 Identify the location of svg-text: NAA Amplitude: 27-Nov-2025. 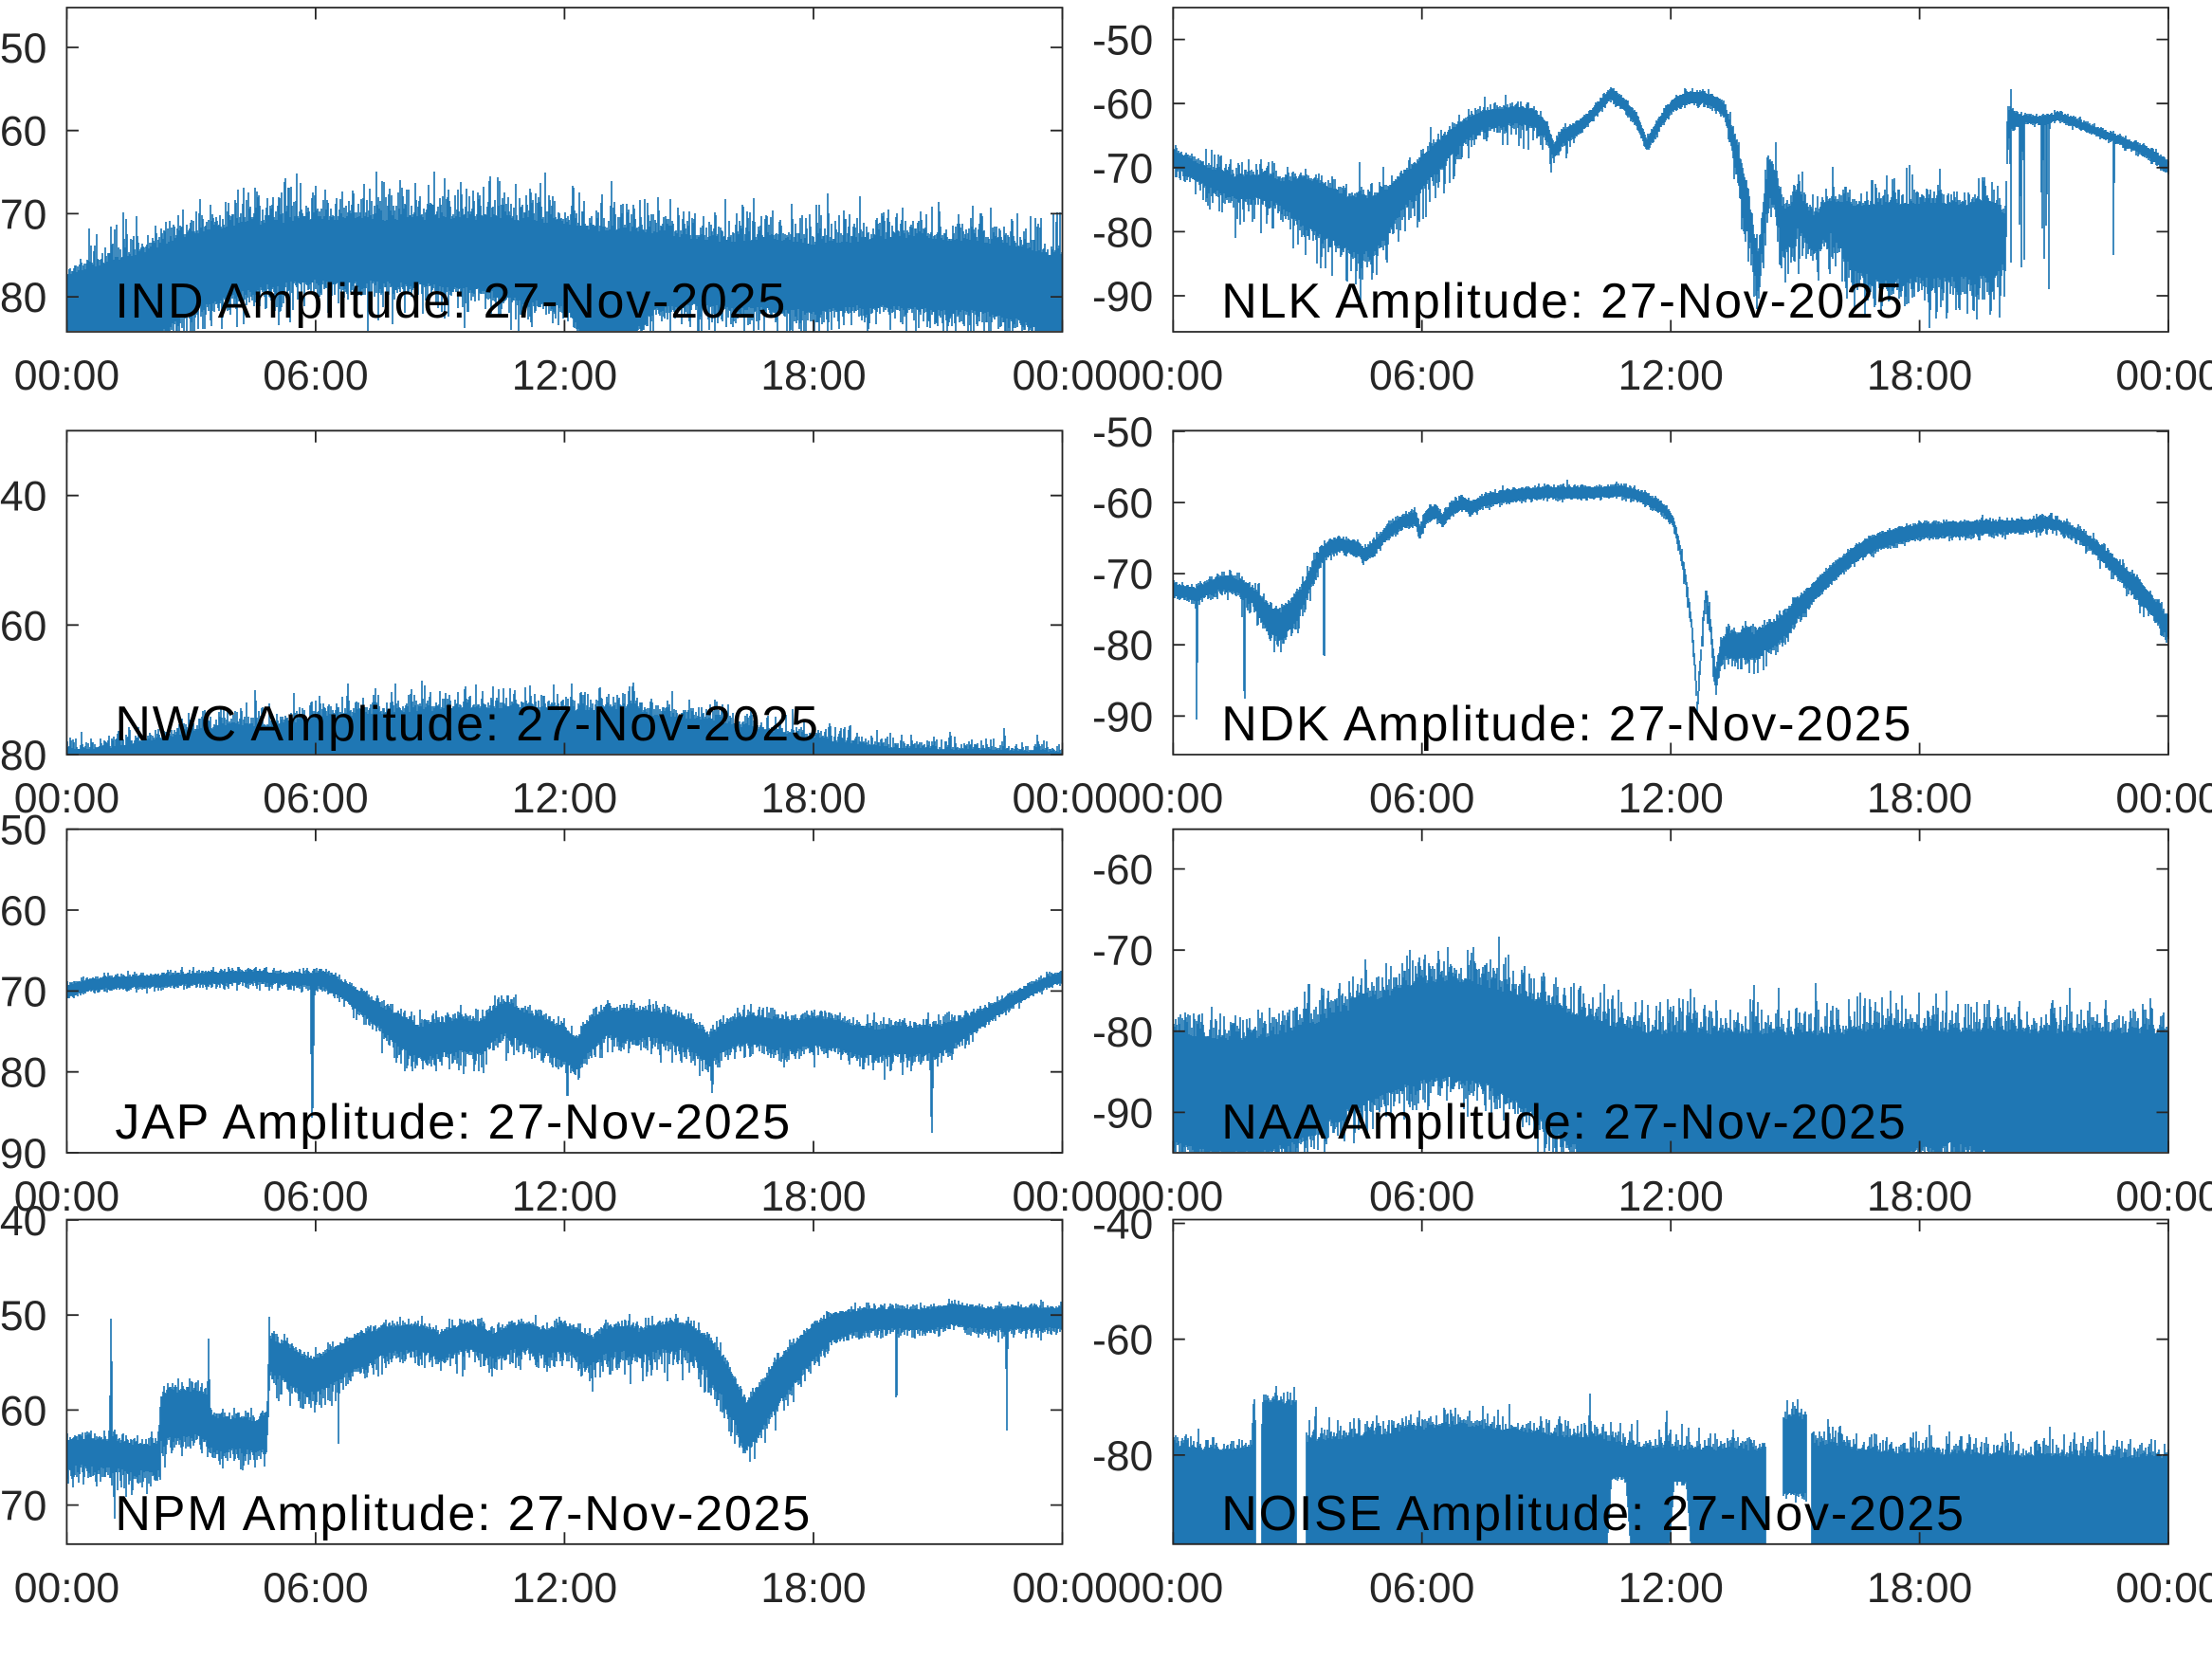
(1564, 1122).